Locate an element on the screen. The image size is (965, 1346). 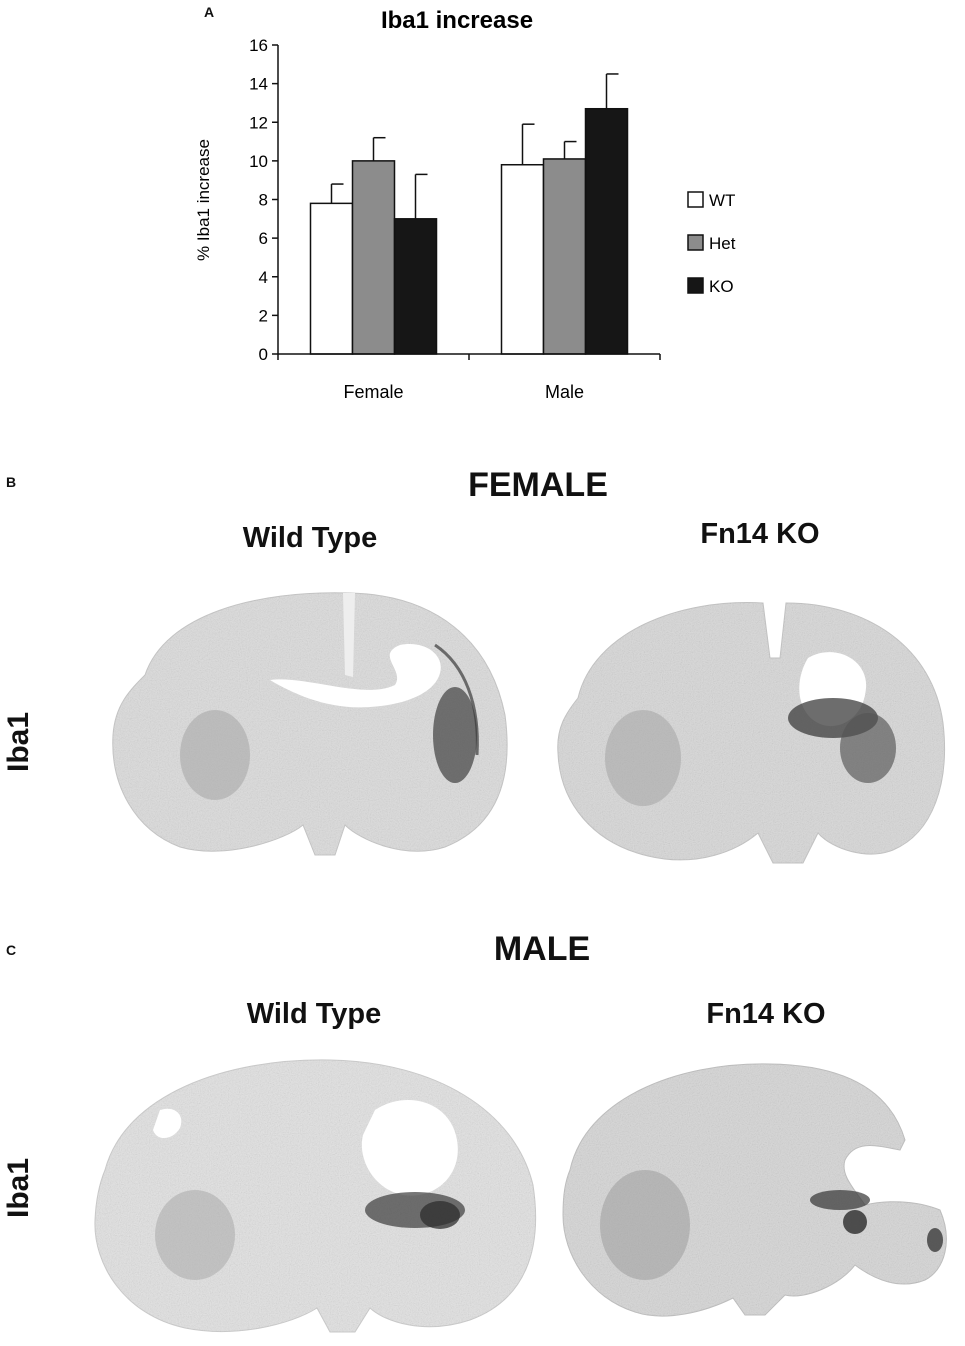
bar-het-female is located at coordinates (373, 257).